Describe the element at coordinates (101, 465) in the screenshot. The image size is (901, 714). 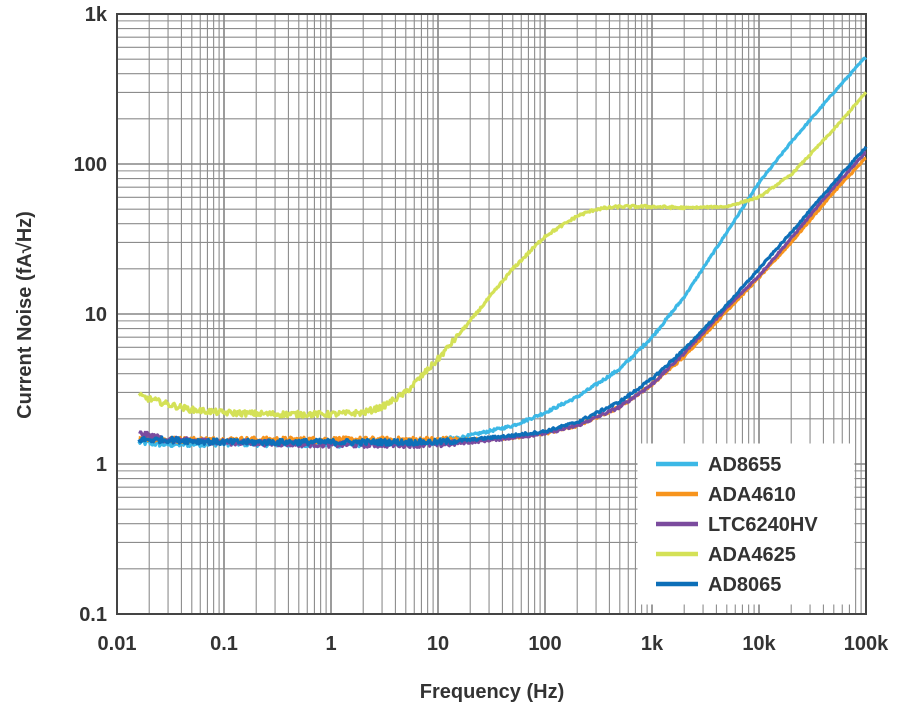
I see `y-tick-label: 1` at that location.